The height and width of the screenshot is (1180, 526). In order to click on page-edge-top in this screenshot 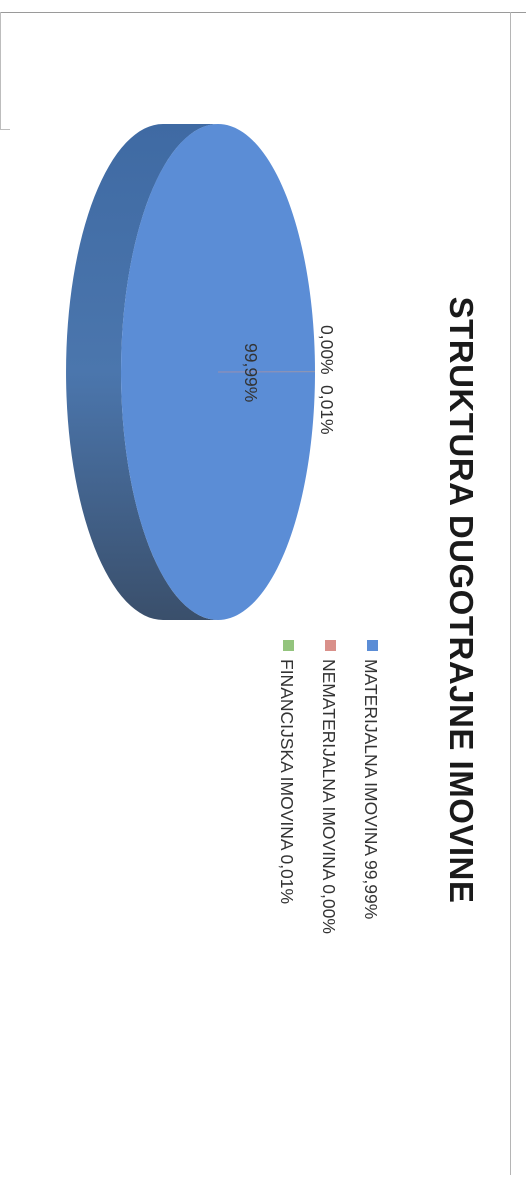, I will do `click(263, 12)`.